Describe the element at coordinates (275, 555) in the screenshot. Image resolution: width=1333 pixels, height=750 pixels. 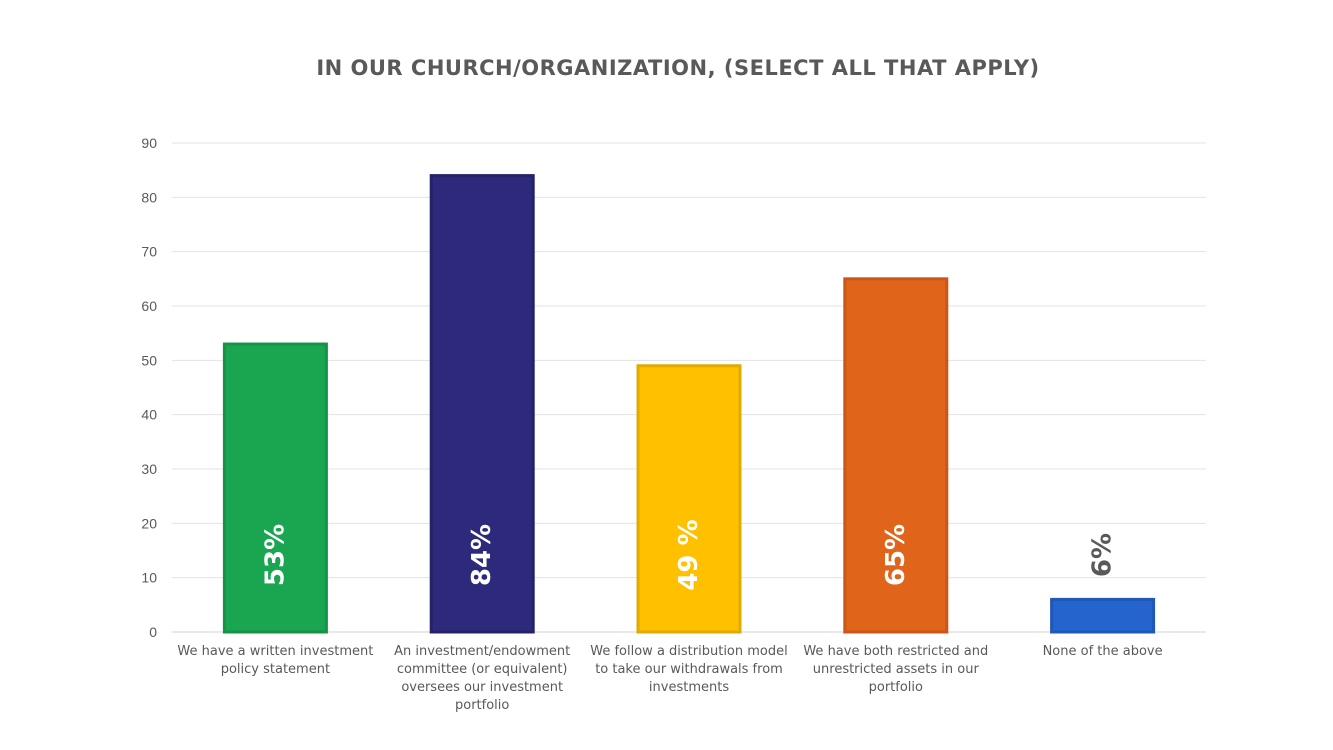
I see `data-label: 53%` at that location.